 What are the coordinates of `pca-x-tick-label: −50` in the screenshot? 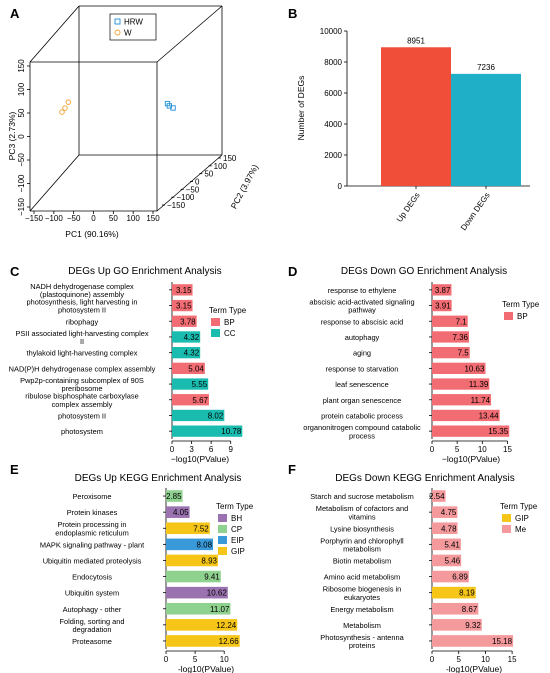 It's located at (74, 218).